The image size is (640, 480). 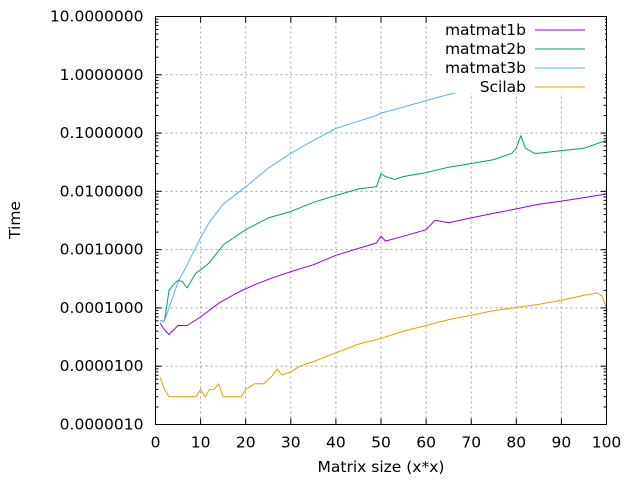 What do you see at coordinates (562, 443) in the screenshot?
I see `x-tick-label: 90` at bounding box center [562, 443].